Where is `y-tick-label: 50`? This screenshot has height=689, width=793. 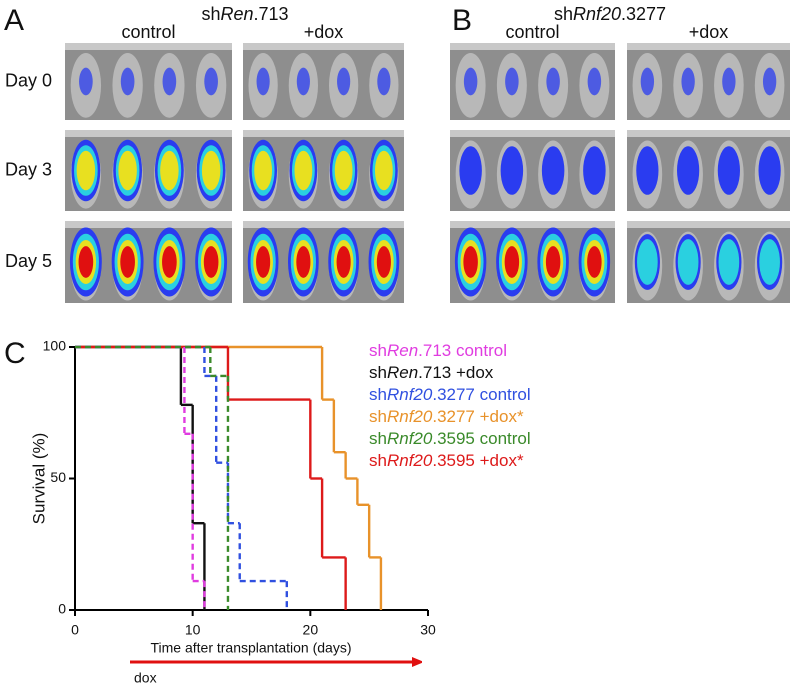
y-tick-label: 50 is located at coordinates (58, 477).